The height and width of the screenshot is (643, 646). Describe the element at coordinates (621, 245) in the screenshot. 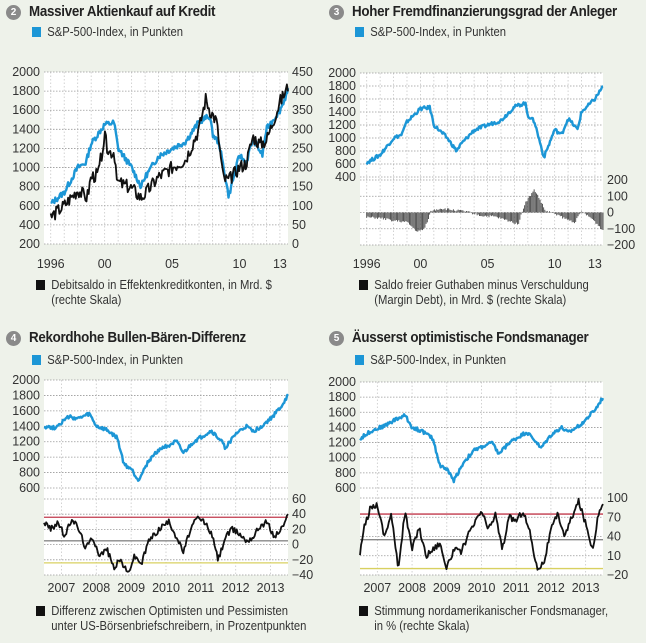

I see `y-right-tick-label: −200` at that location.